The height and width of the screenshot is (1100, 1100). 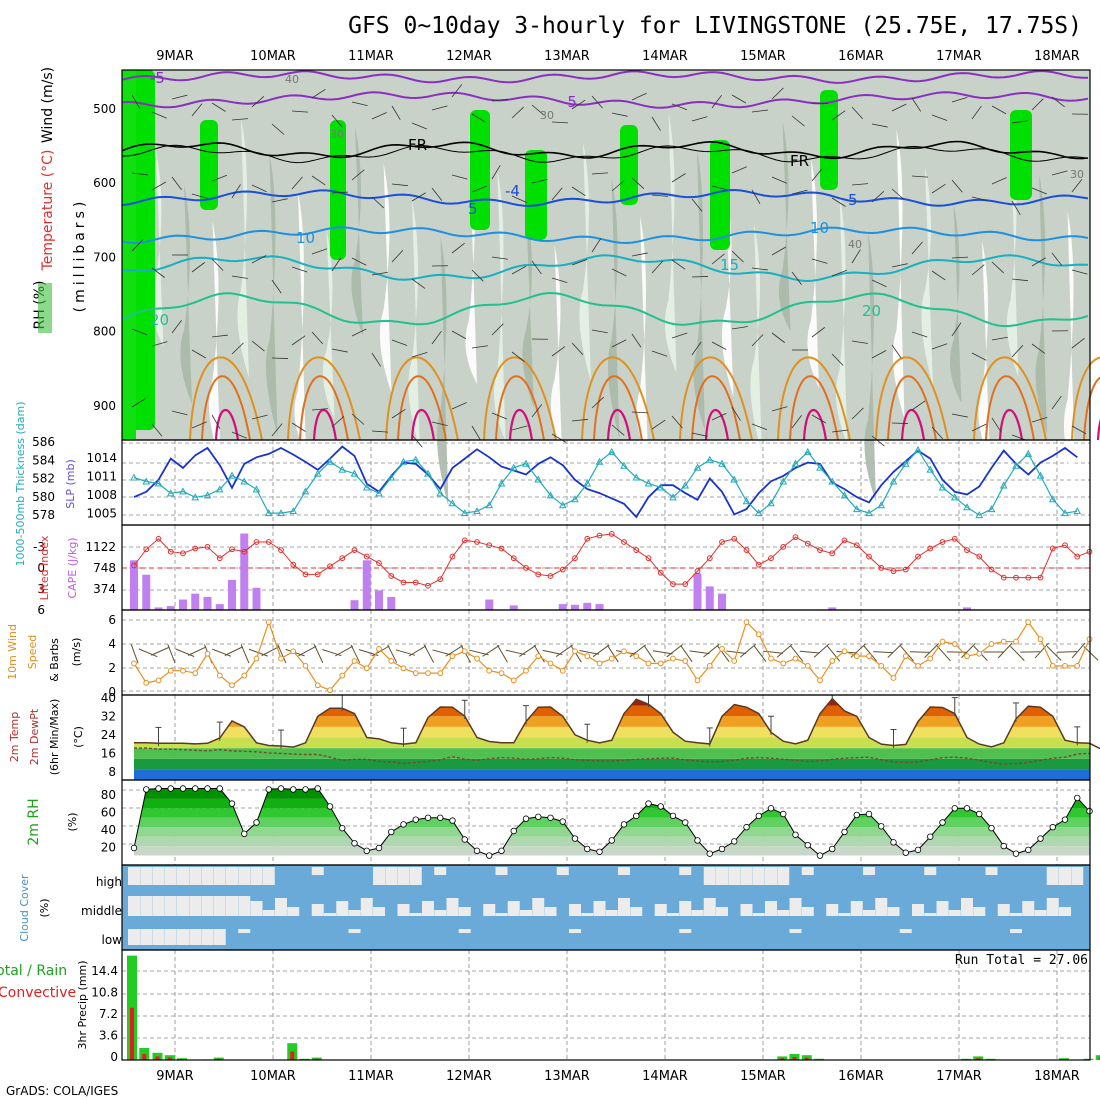 What do you see at coordinates (325, 424) in the screenshot?
I see `isotherm-hot` at bounding box center [325, 424].